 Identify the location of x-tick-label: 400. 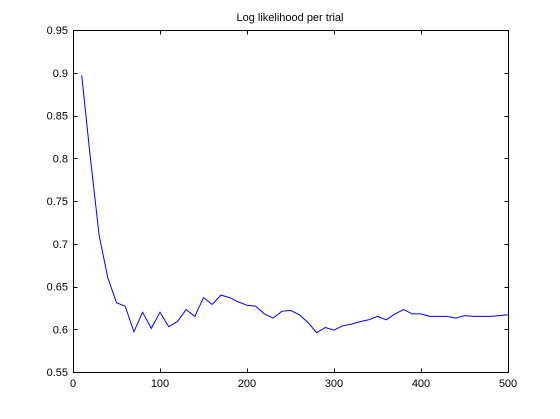
(421, 384).